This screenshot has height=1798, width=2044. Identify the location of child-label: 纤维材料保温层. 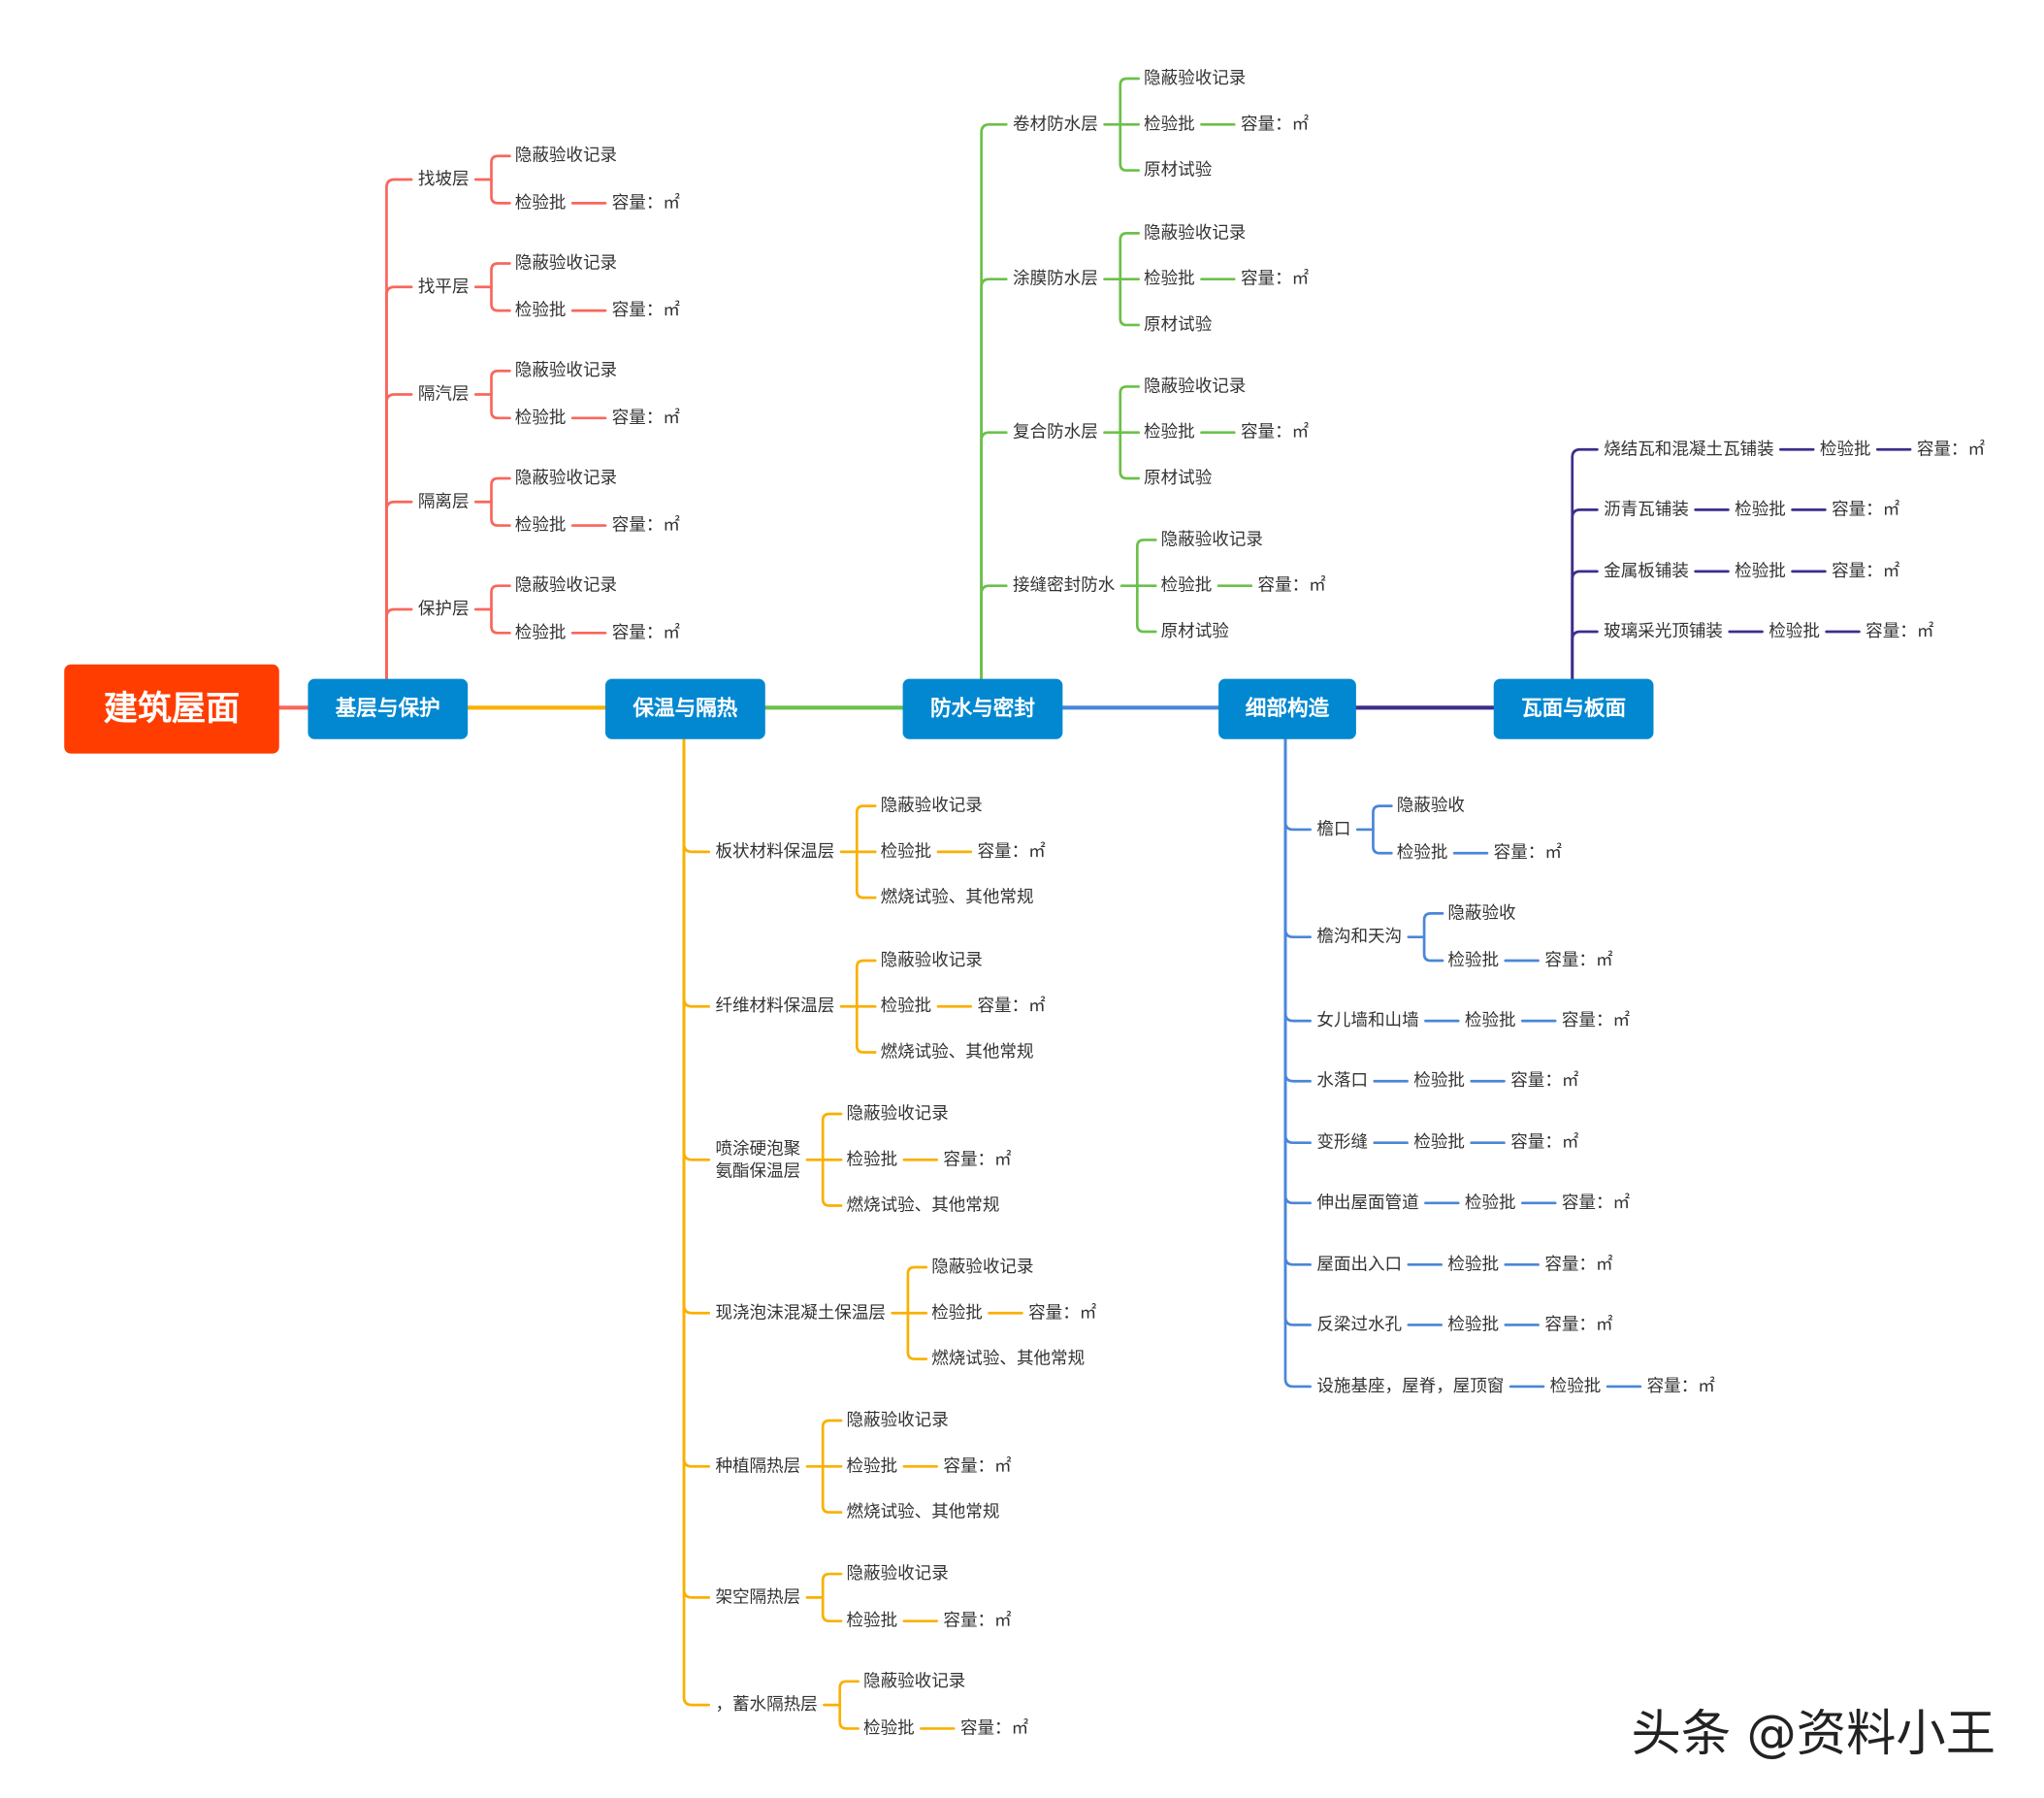
(775, 1007).